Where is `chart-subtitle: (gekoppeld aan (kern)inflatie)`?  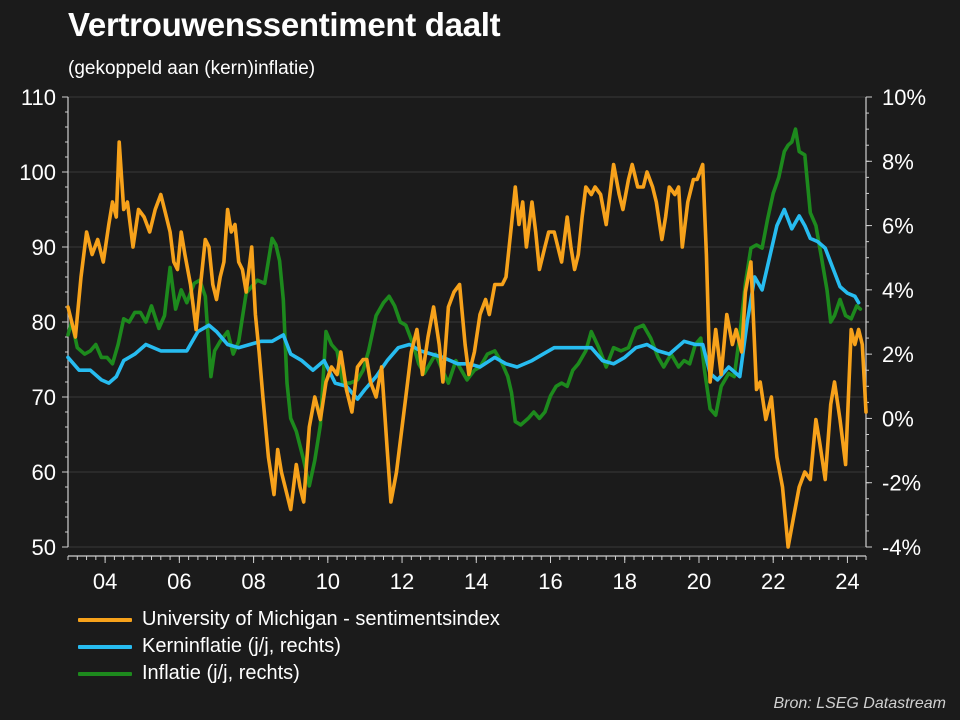
chart-subtitle: (gekoppeld aan (kern)inflatie) is located at coordinates (192, 68).